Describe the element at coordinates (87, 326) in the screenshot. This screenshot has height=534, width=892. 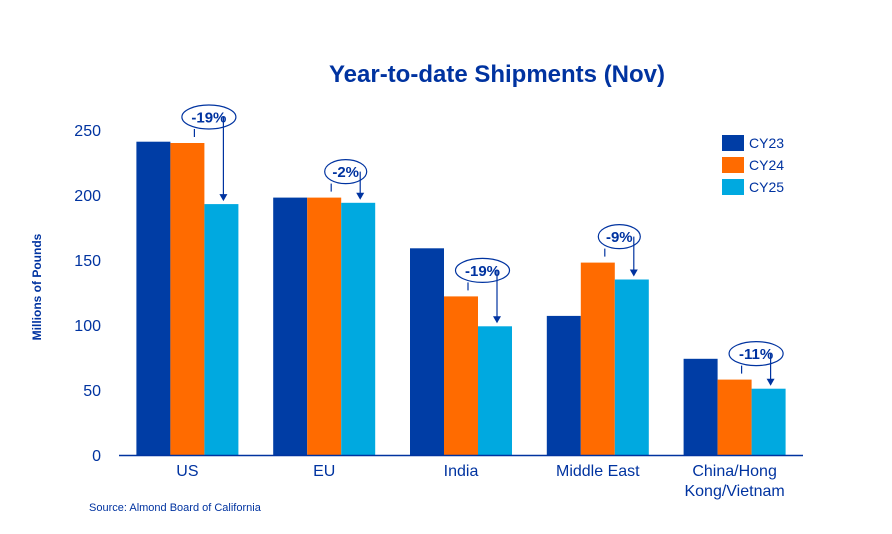
I see `y-tick-label: 100` at that location.